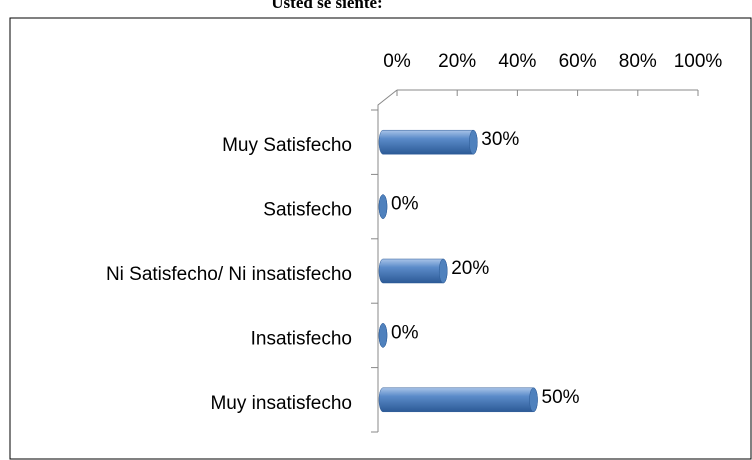 The image size is (752, 460). What do you see at coordinates (638, 61) in the screenshot?
I see `x-tick-label: 80%` at bounding box center [638, 61].